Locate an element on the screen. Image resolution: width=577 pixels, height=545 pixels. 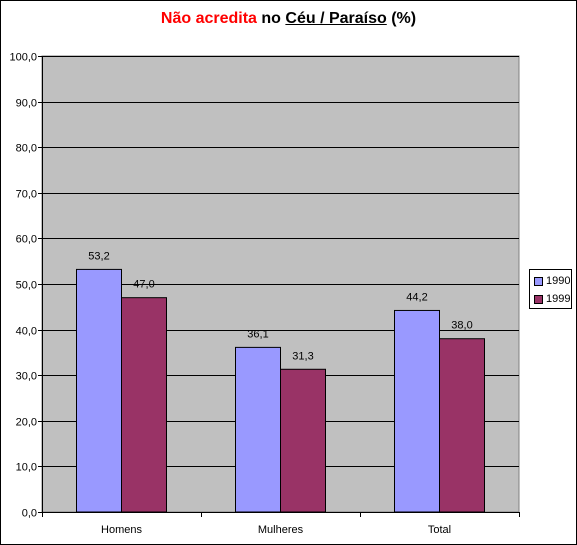
data-label: 36,1 is located at coordinates (257, 334).